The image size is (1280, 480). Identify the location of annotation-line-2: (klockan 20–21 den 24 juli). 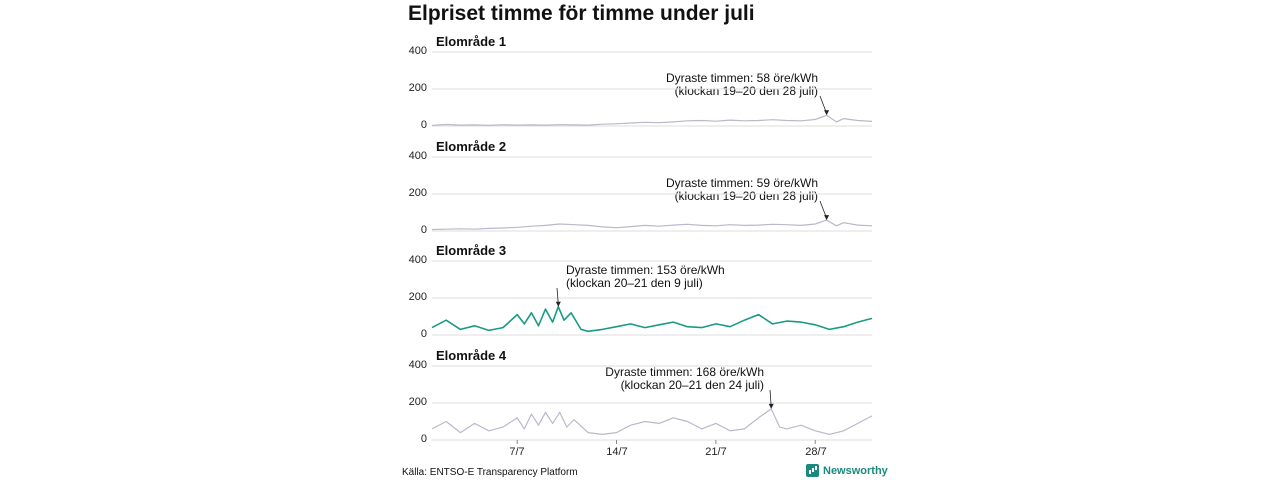
(692, 385).